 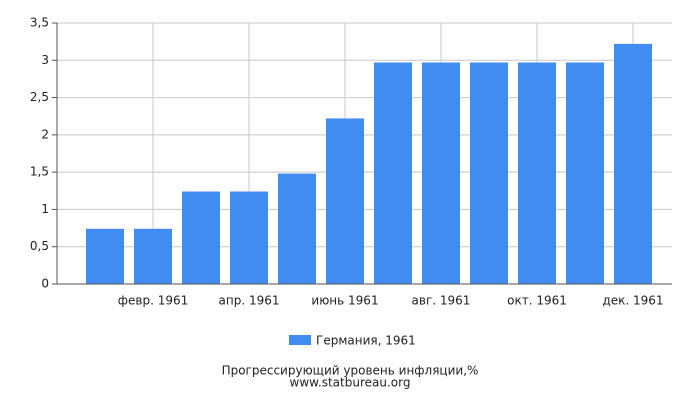 I want to click on y-tick-label: 1, so click(x=45, y=209).